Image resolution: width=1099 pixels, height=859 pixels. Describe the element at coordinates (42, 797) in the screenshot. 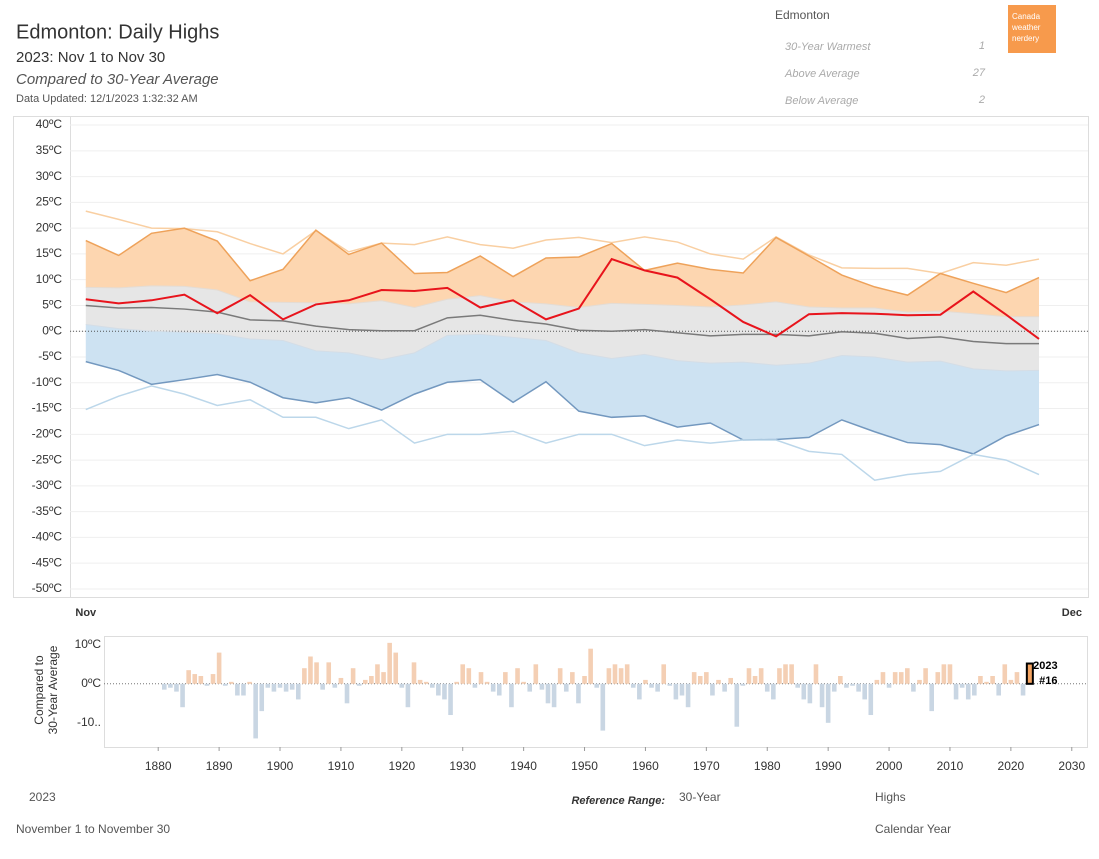

I see `footer-year: 2023` at that location.